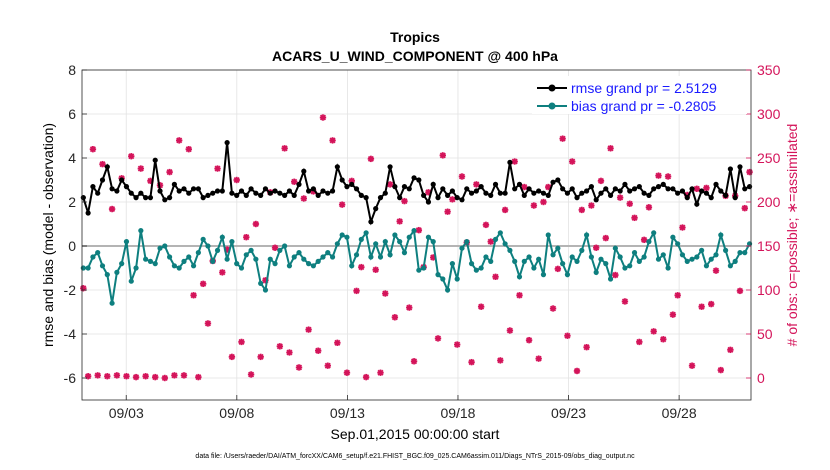 The width and height of the screenshot is (830, 470). Describe the element at coordinates (72, 114) in the screenshot. I see `y-tick-label: 6` at that location.